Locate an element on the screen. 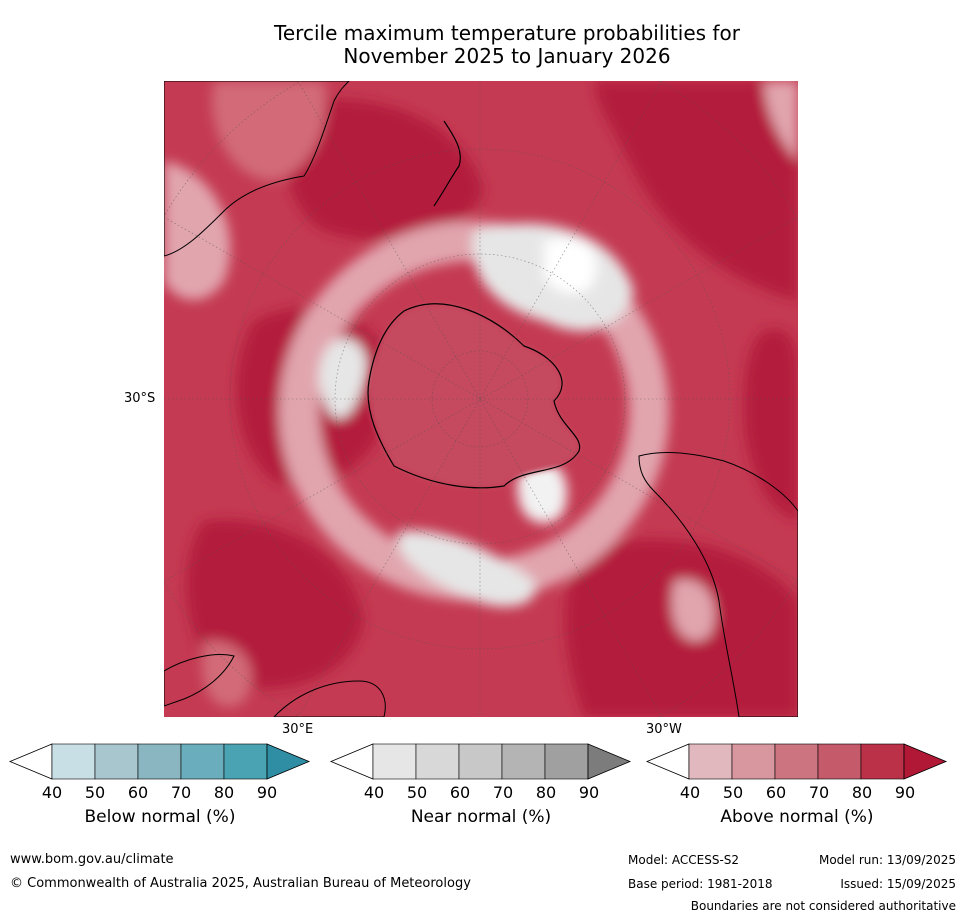  colorbar-label: Below normal (%) is located at coordinates (160, 817).